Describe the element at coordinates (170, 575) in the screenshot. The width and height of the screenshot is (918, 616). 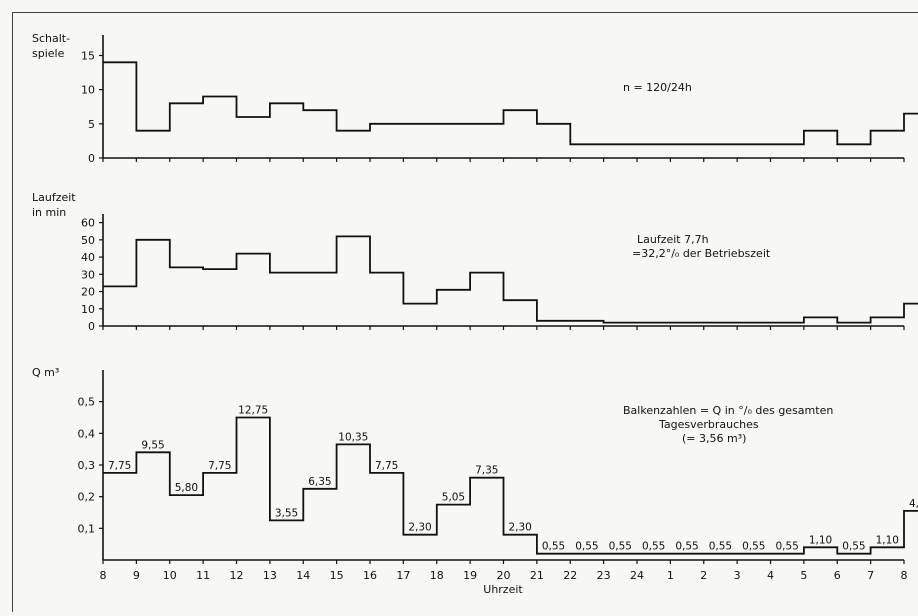
I see `x-tick-label: 10` at that location.